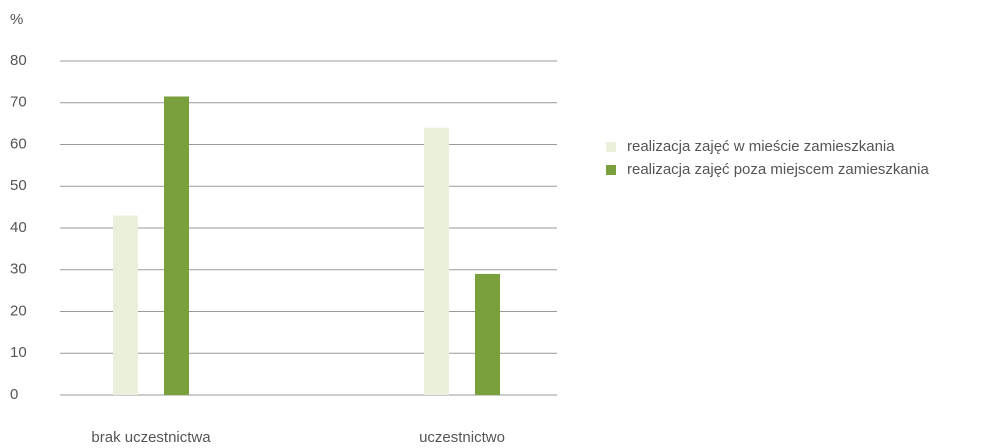 This screenshot has height=448, width=1005. I want to click on y-tick-label: 10, so click(18, 352).